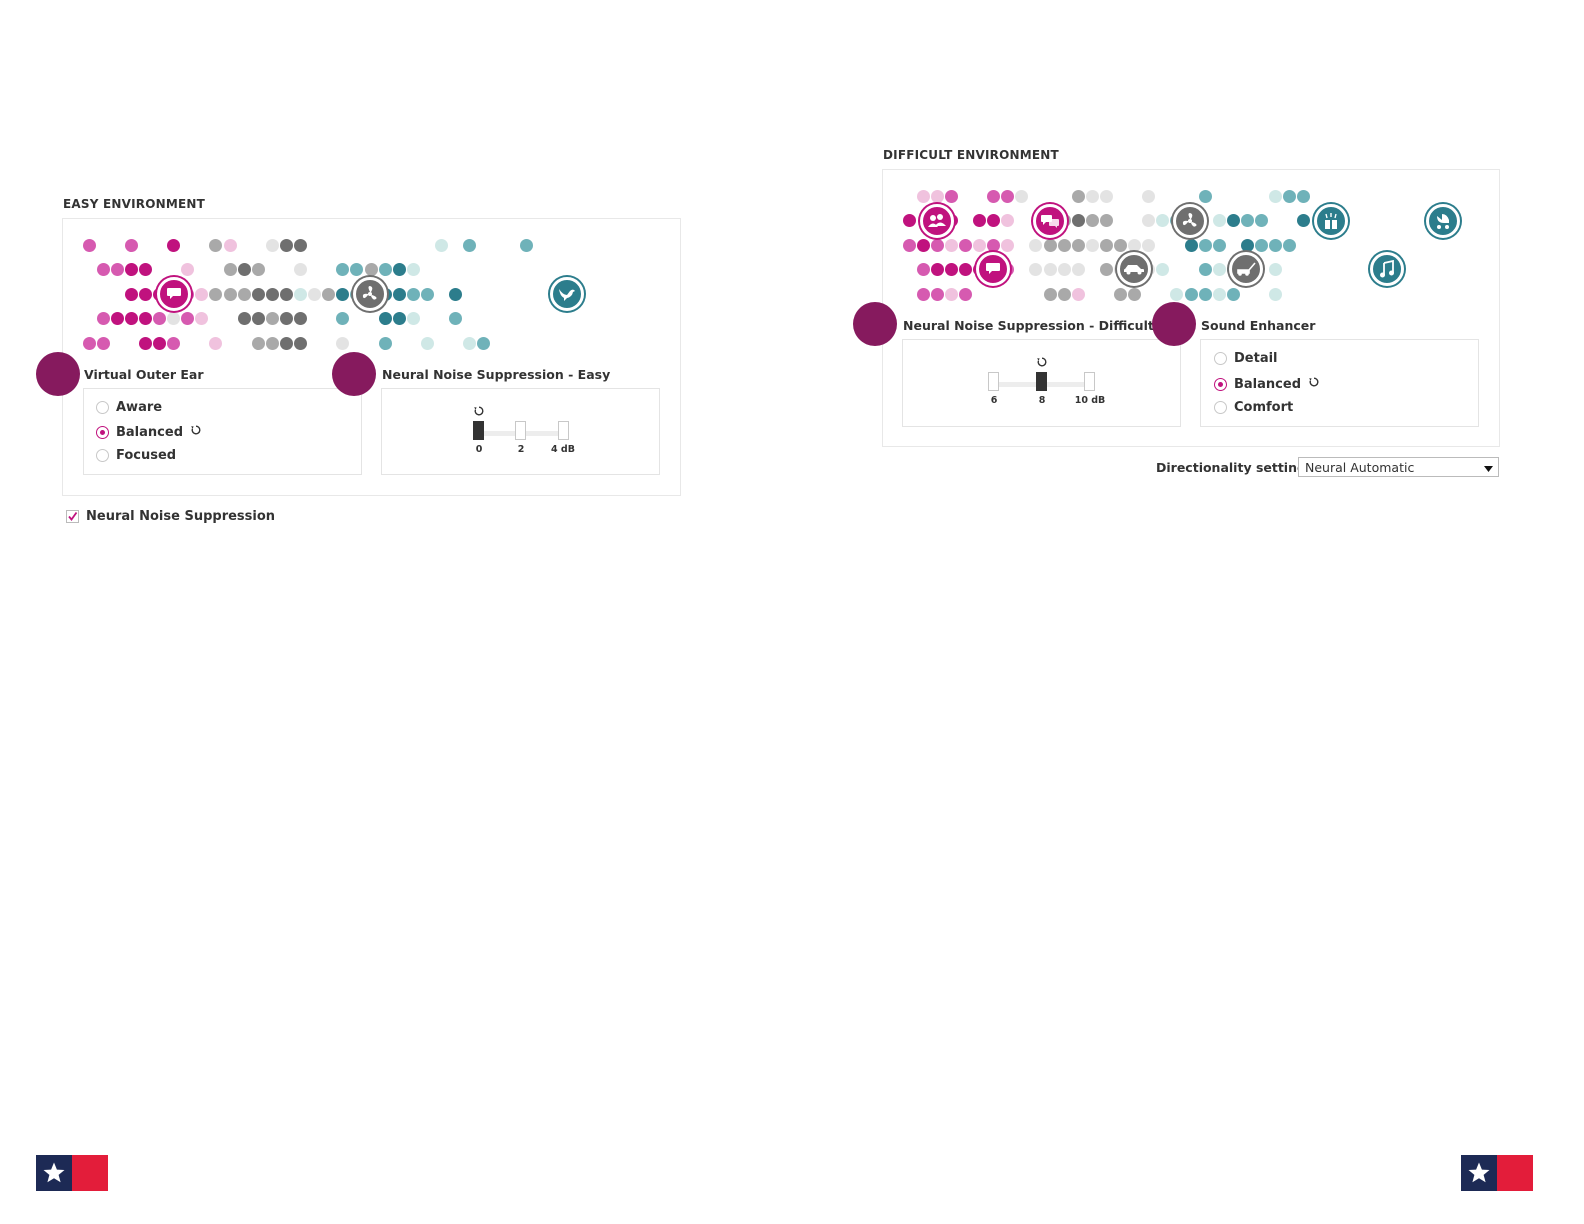 The image size is (1584, 1224). What do you see at coordinates (937, 221) in the screenshot?
I see `crowd-icon` at bounding box center [937, 221].